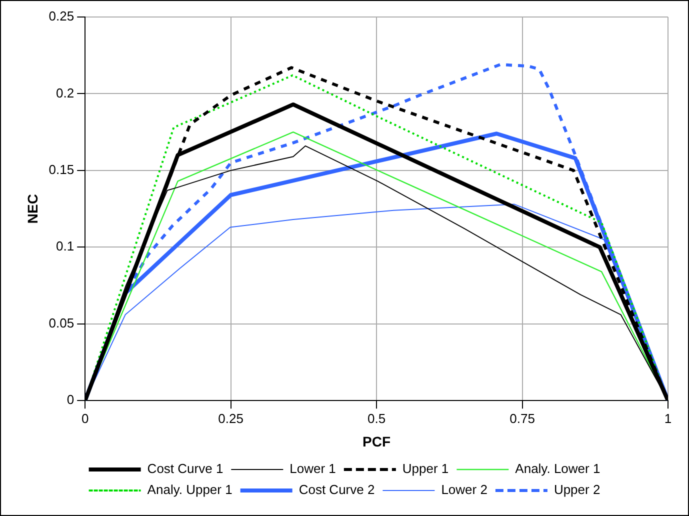 Image resolution: width=689 pixels, height=516 pixels. Describe the element at coordinates (522, 418) in the screenshot. I see `x-tick-label: 0.75` at that location.